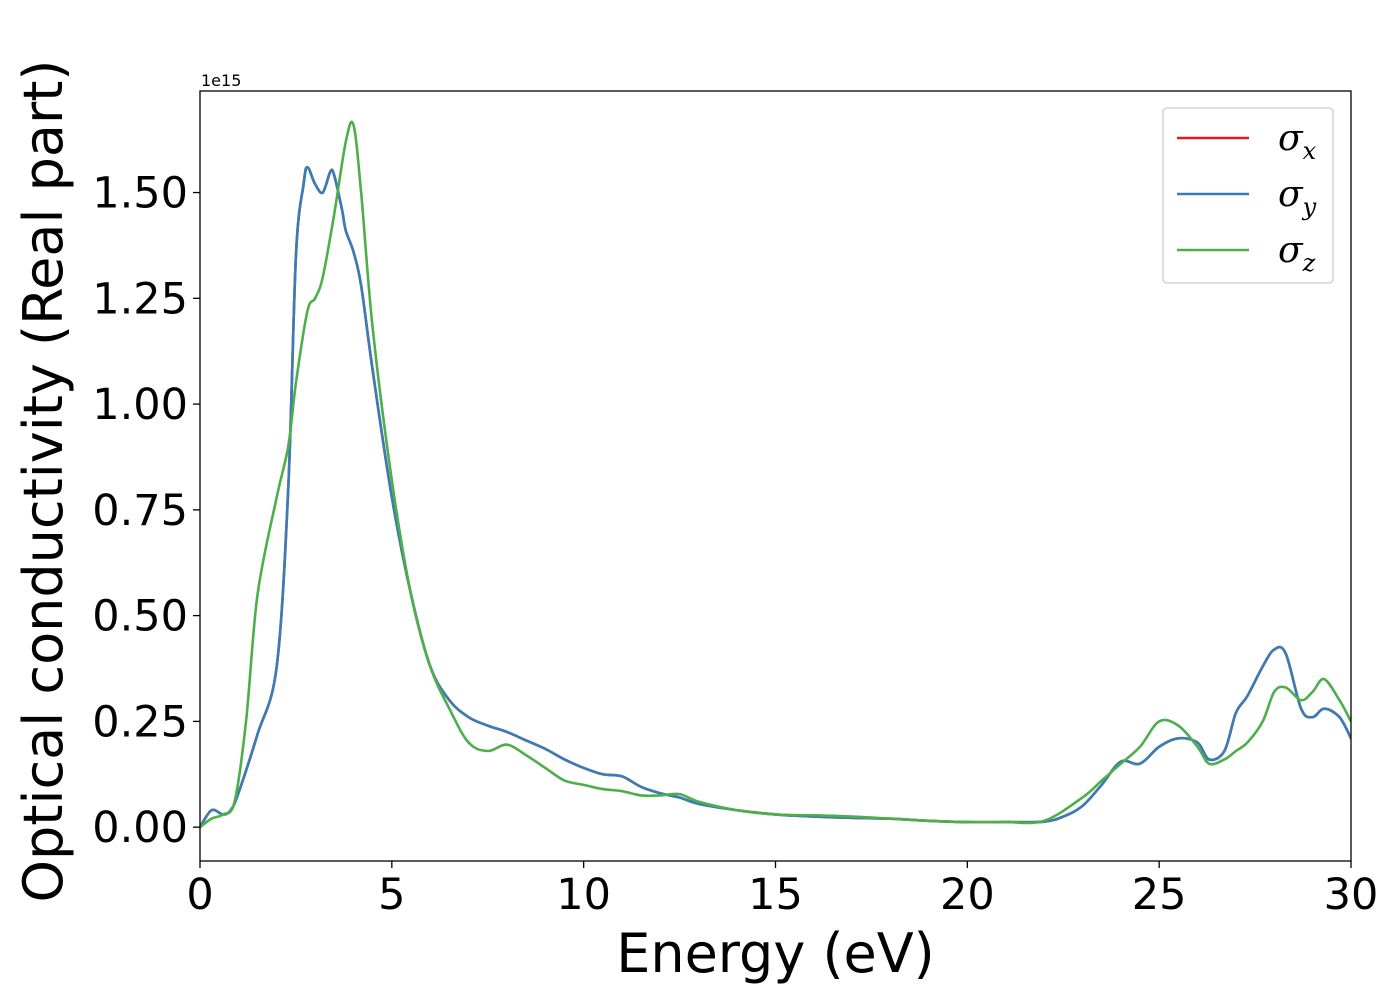 This screenshot has width=1400, height=1000. Describe the element at coordinates (775, 895) in the screenshot. I see `x-tick-label: 15` at that location.